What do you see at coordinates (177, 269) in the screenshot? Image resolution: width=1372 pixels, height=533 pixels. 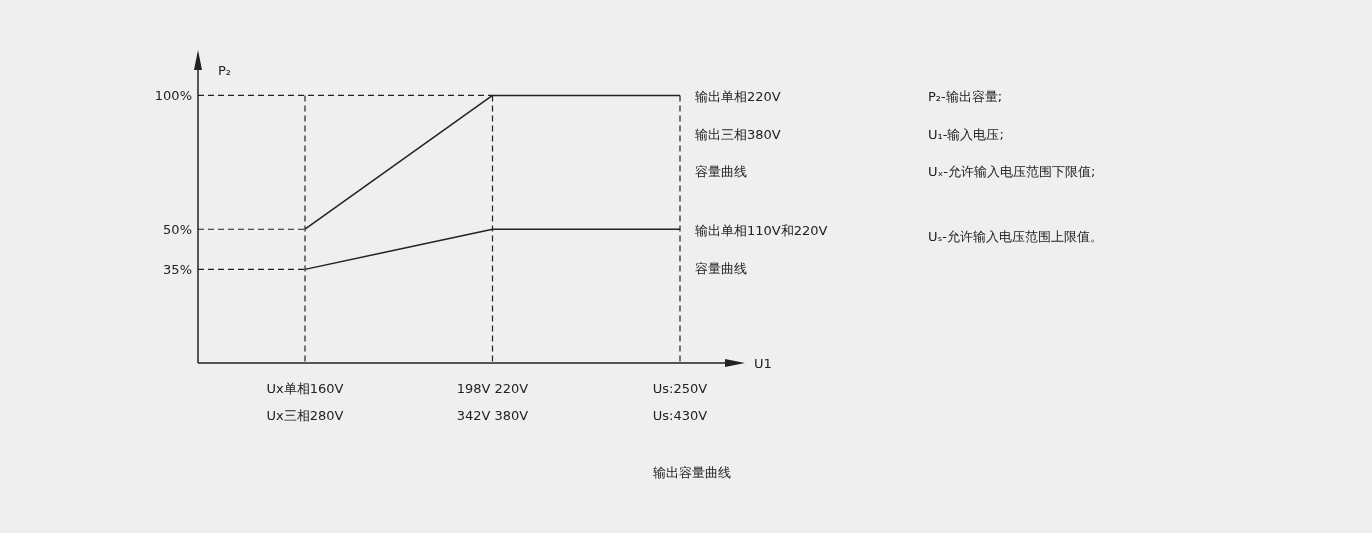 I see `y-tick-label: 35%` at bounding box center [177, 269].